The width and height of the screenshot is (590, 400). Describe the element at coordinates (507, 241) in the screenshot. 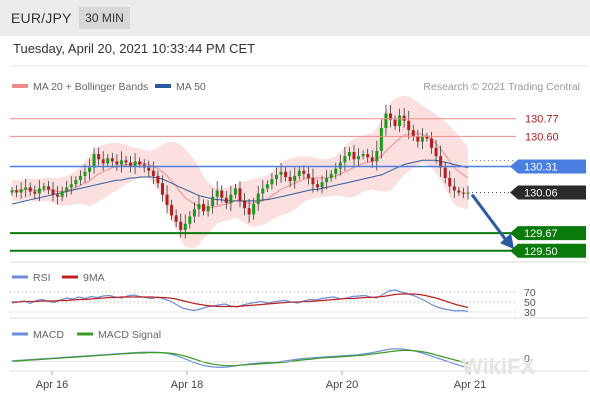

I see `forecast-arrow-head` at that location.